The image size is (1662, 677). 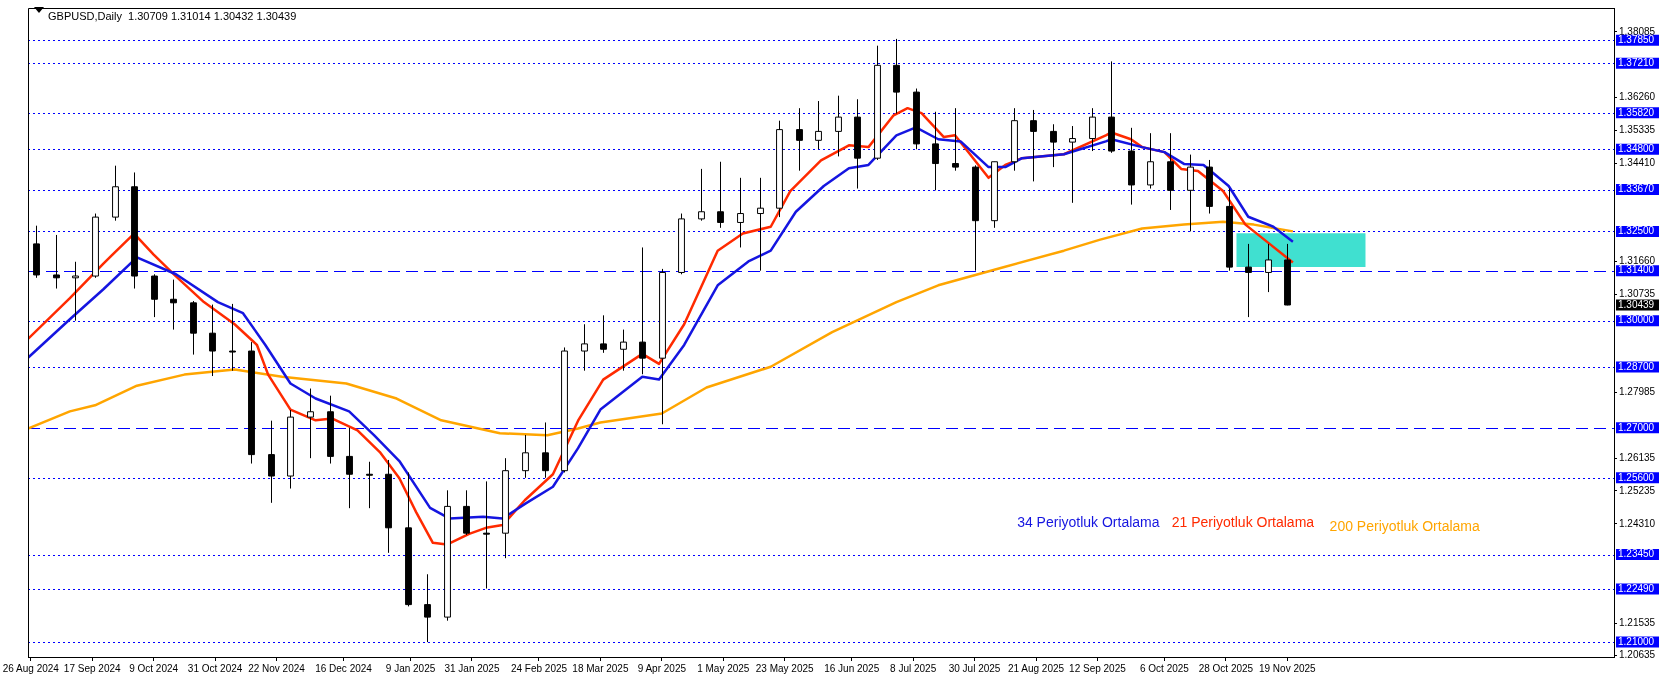 What do you see at coordinates (1636, 148) in the screenshot?
I see `ref-line-label: 1.34800` at bounding box center [1636, 148].